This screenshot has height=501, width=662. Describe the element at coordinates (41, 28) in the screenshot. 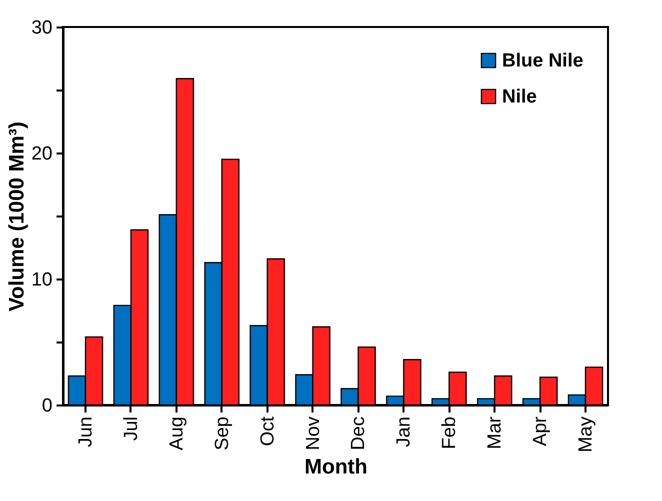

I see `y-tick-label: 30` at that location.